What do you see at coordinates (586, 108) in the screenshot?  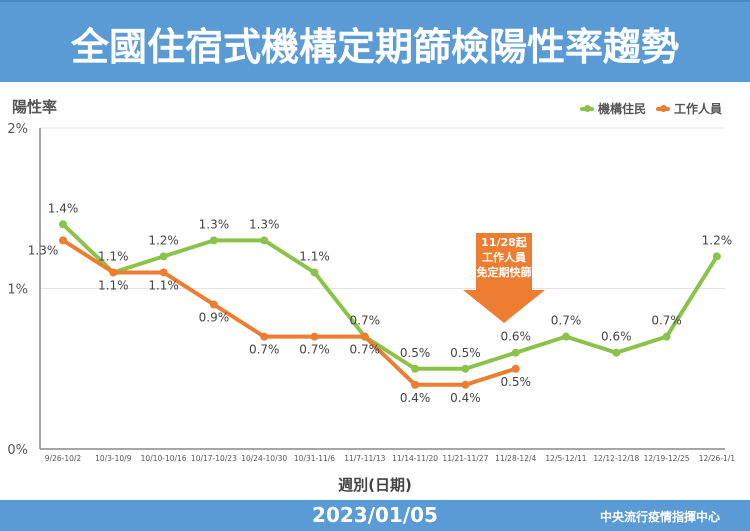 I see `legend-swatch-residents` at bounding box center [586, 108].